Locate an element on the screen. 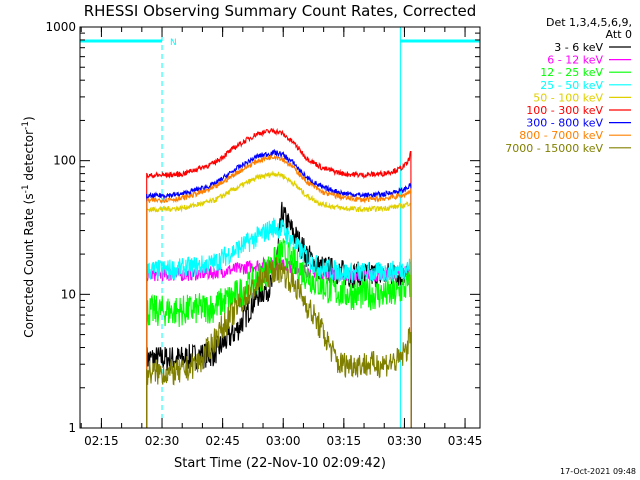 The image size is (640, 480). legend-entry-label: 100 - 300 keV is located at coordinates (564, 110).